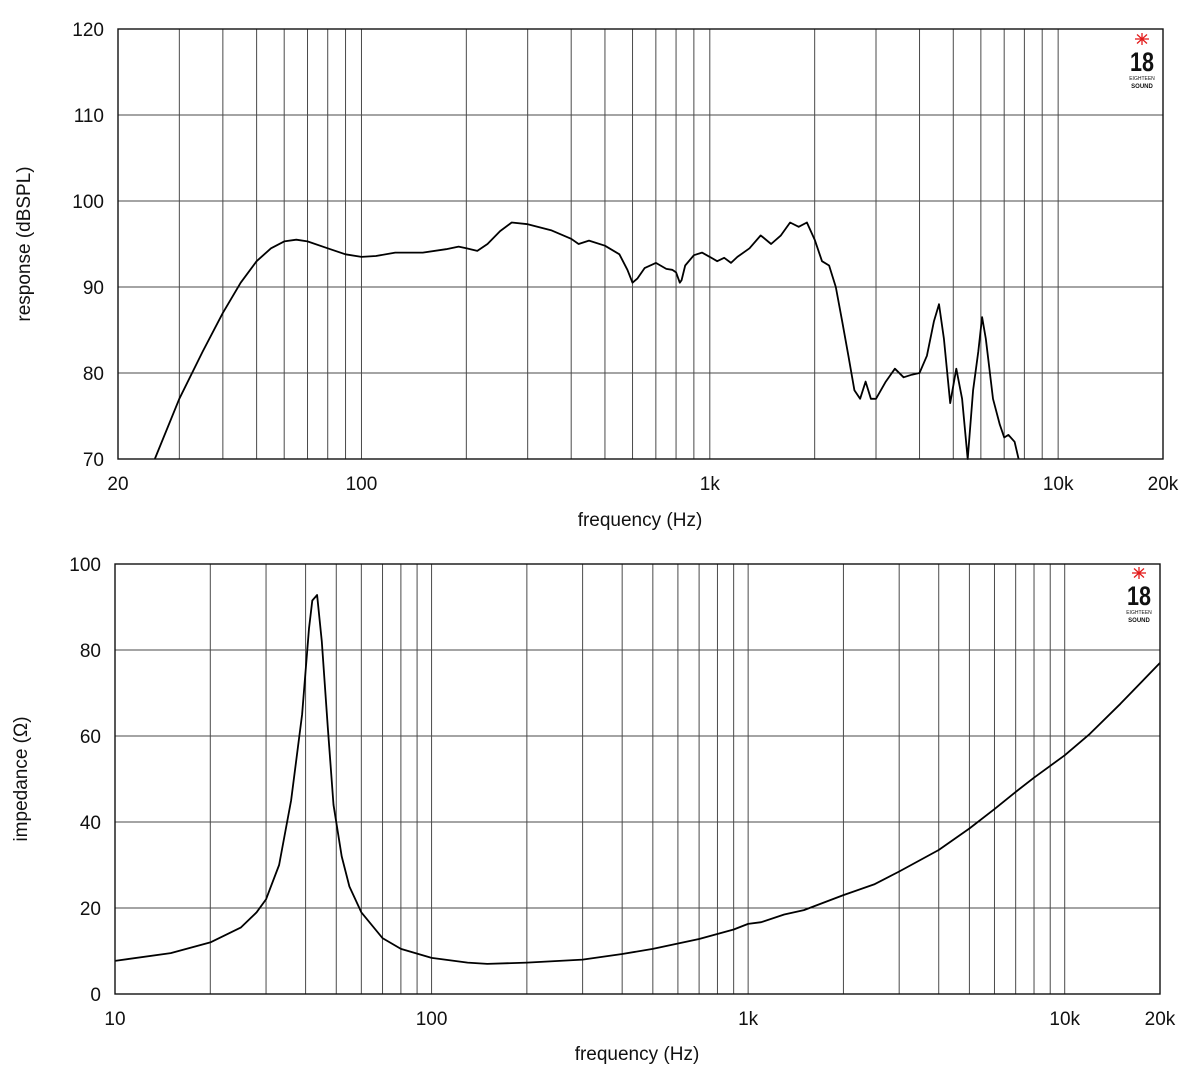  Describe the element at coordinates (24, 243) in the screenshot. I see `response-y-axis-label: response (dBSPL)` at that location.